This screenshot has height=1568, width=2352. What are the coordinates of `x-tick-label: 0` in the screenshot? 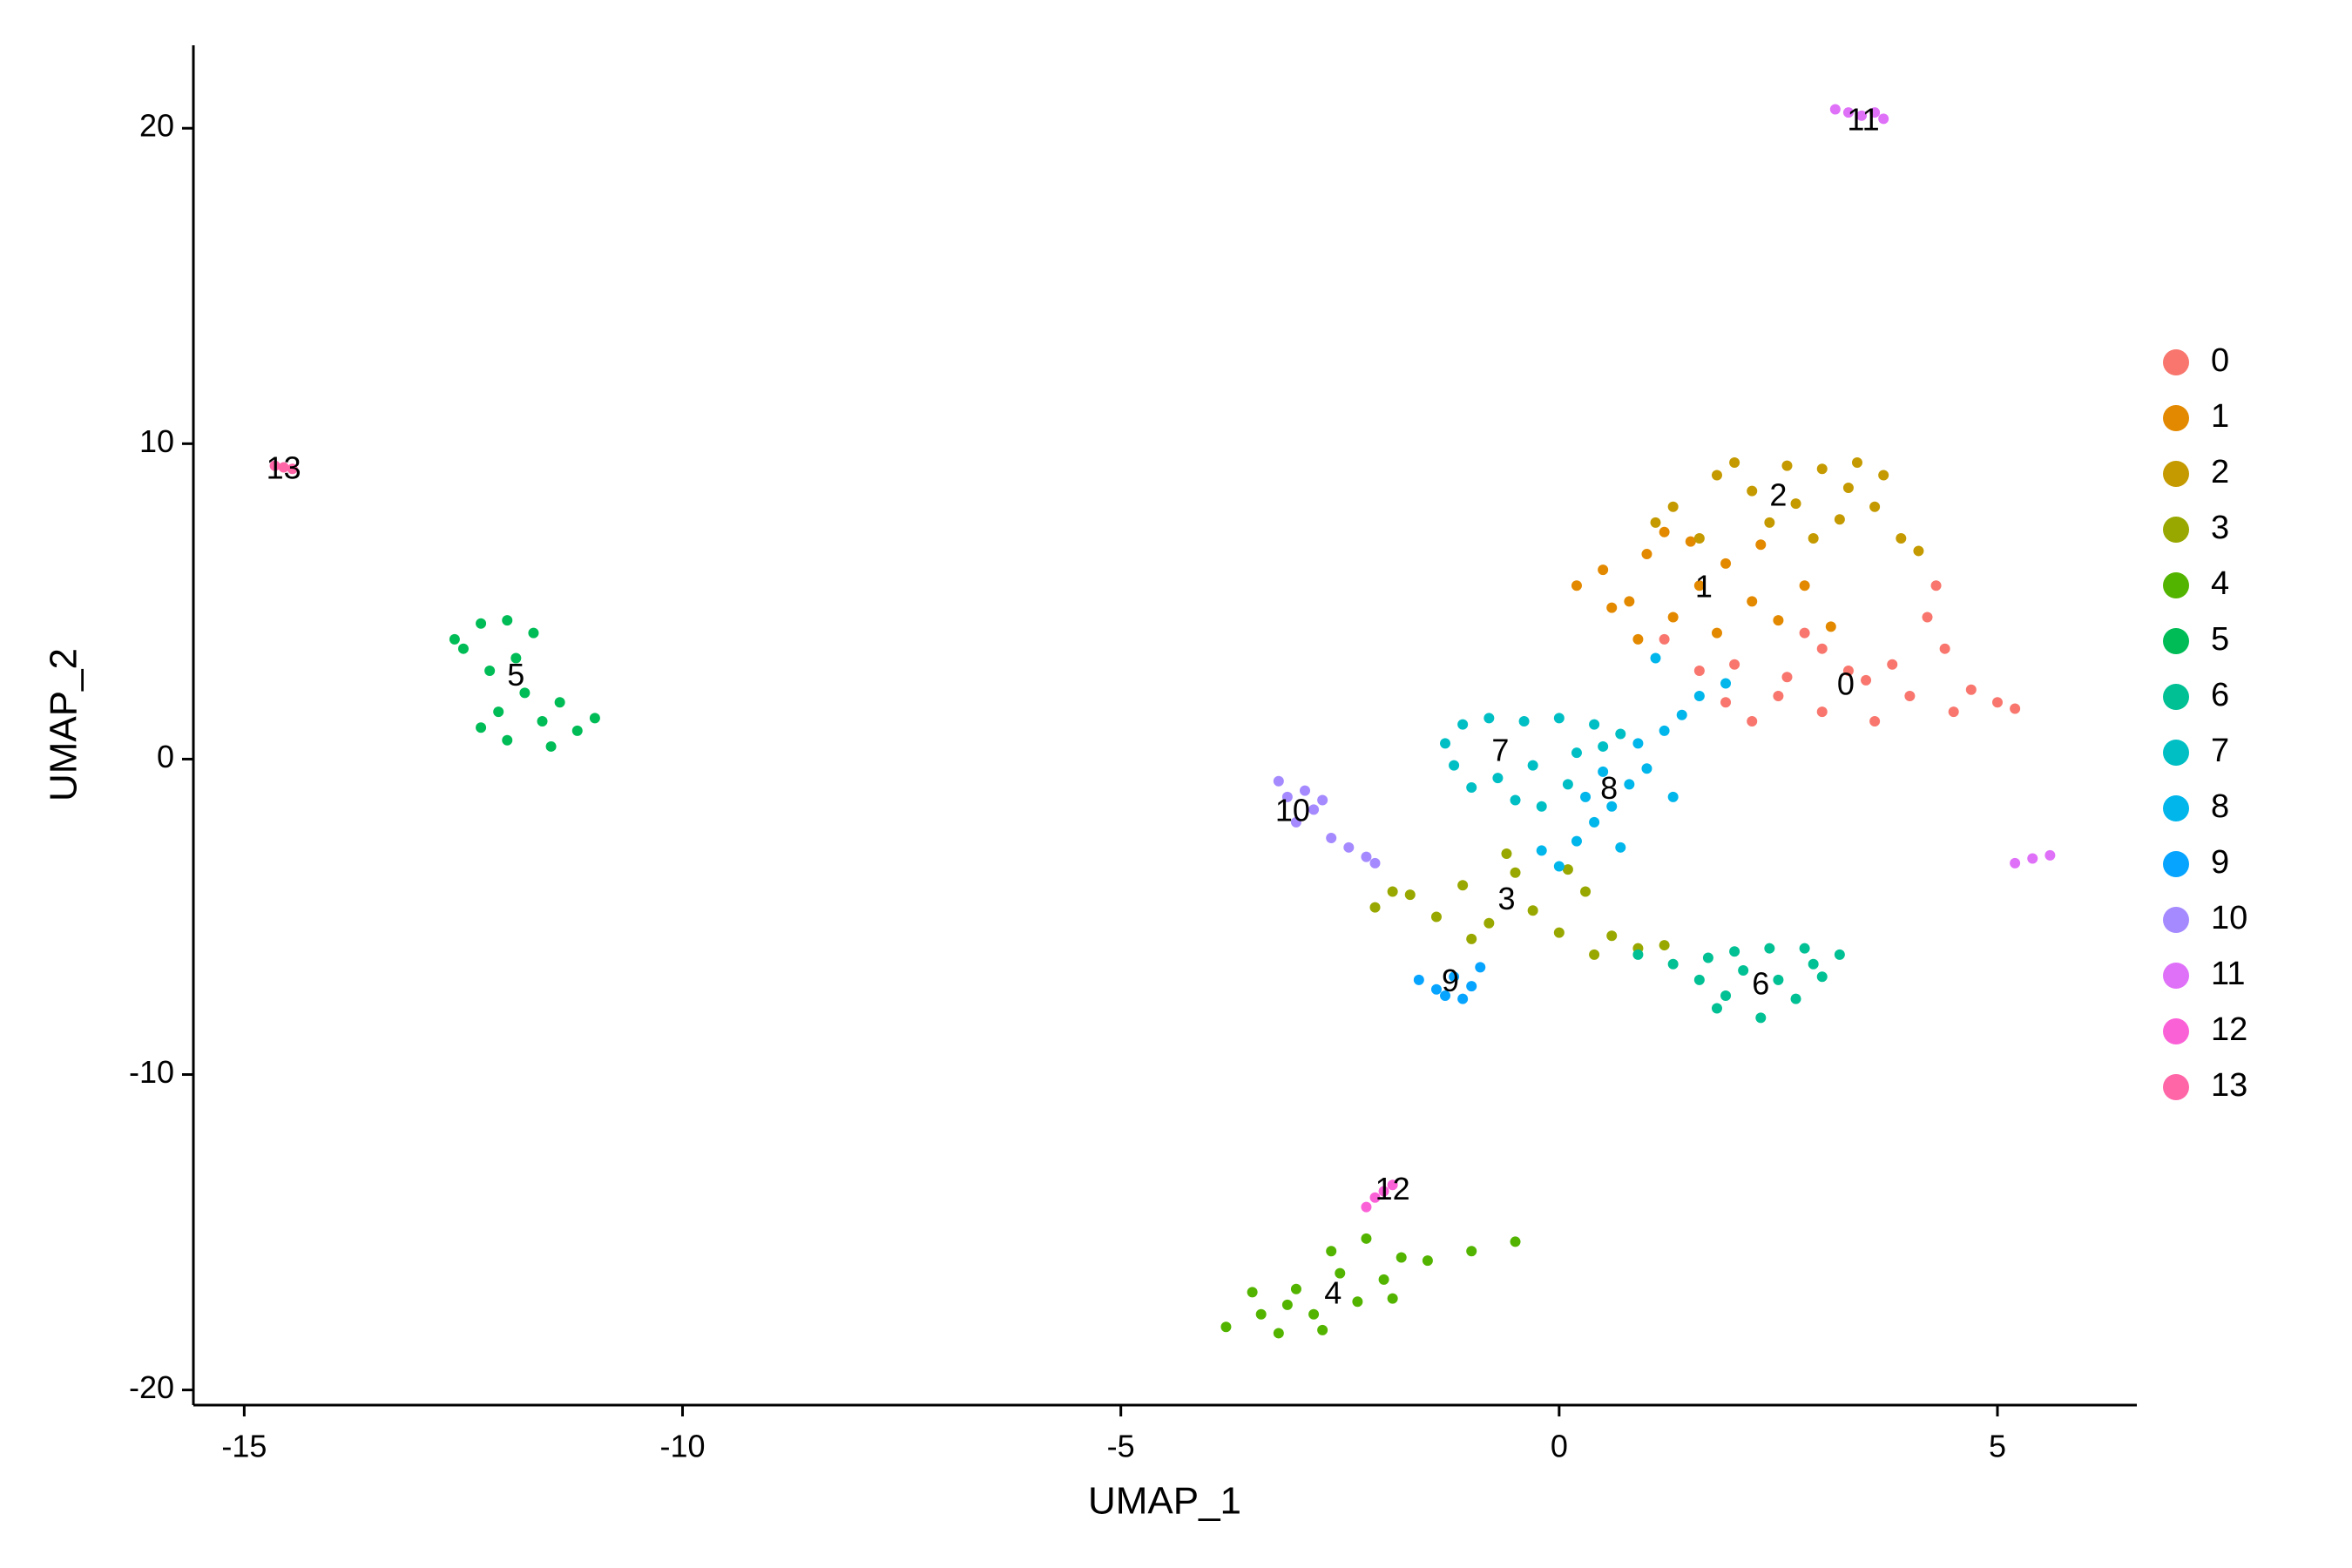 It's located at (1559, 1447).